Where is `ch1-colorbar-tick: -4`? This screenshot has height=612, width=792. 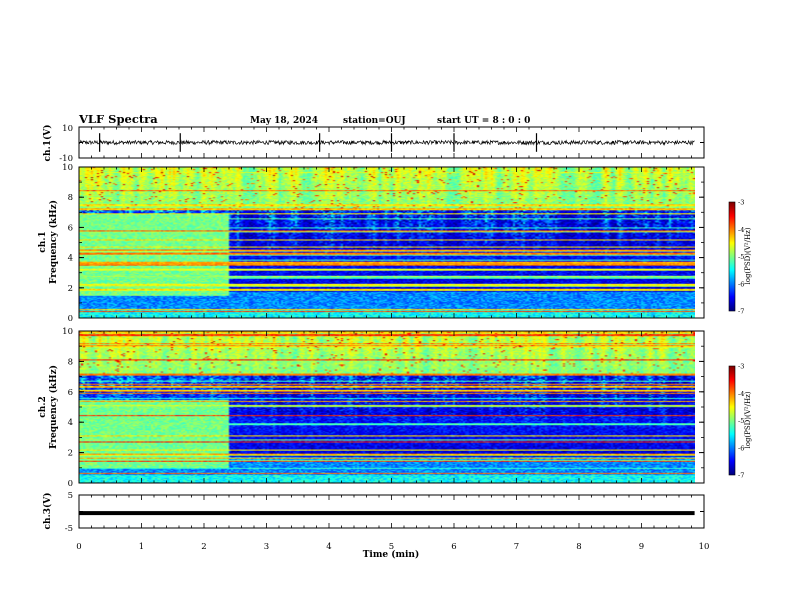 ch1-colorbar-tick: -4 is located at coordinates (741, 230).